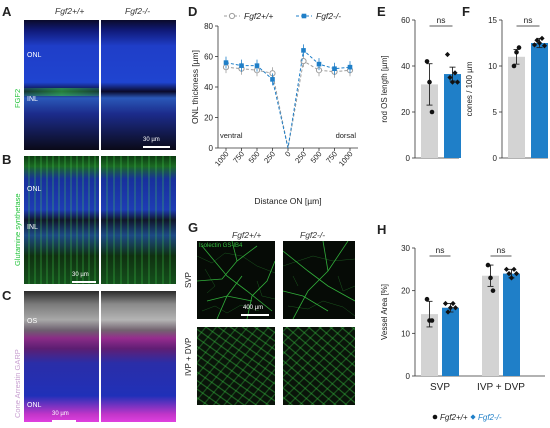 Image resolution: width=550 pixels, height=428 pixels. What do you see at coordinates (61, 85) in the screenshot?
I see `micrograph-a-wt` at bounding box center [61, 85].